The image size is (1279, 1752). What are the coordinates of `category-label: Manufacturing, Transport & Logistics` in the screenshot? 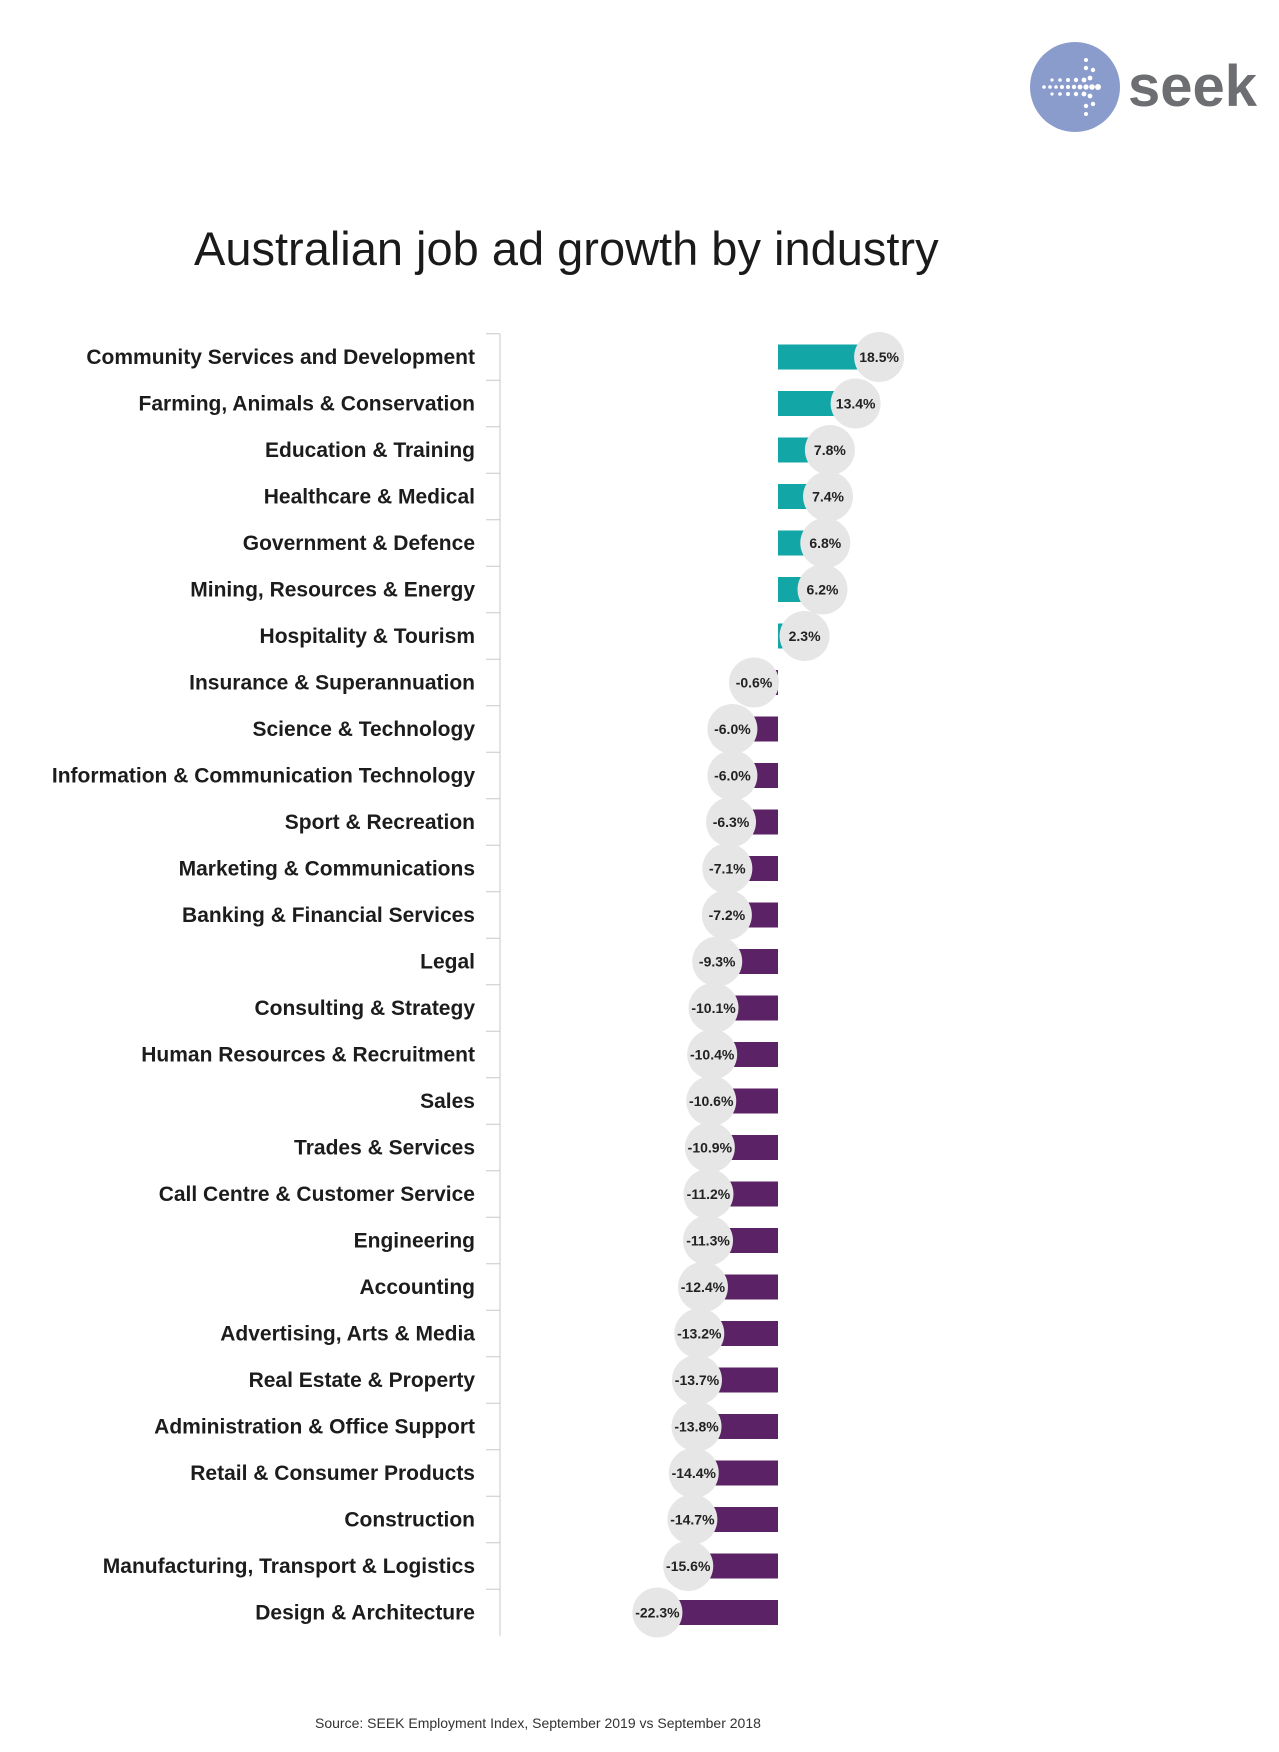 It's located at (289, 1566).